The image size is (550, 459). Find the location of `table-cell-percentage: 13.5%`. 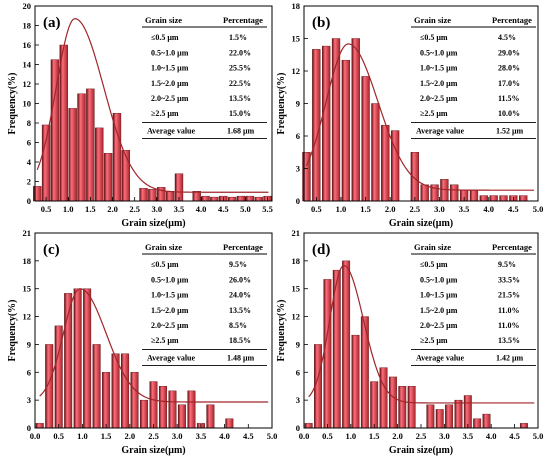

table-cell-percentage: 13.5% is located at coordinates (240, 98).